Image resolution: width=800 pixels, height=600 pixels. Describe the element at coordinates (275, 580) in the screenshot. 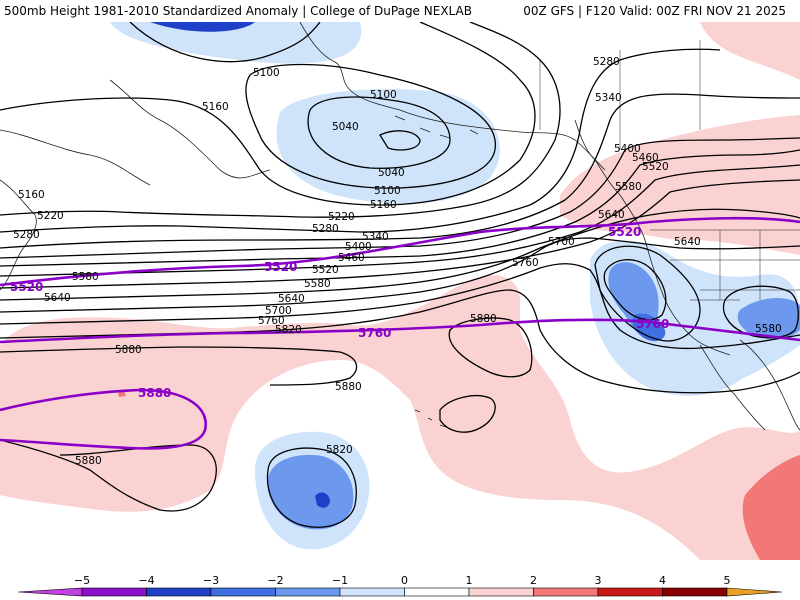

I see `colorbar-tick-label: −2` at that location.